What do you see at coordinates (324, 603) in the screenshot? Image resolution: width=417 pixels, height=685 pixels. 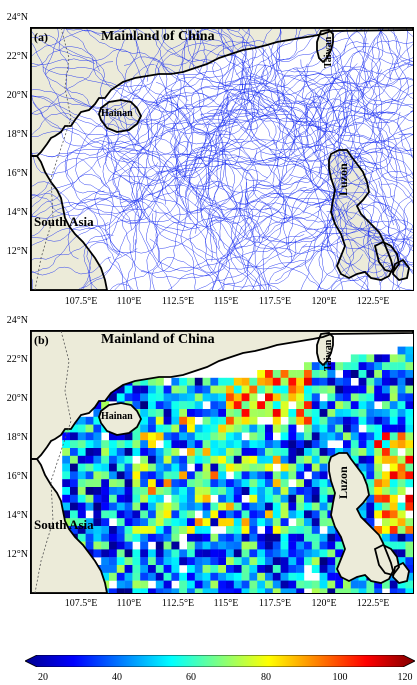 I see `x-tick: 120°E` at bounding box center [324, 603].